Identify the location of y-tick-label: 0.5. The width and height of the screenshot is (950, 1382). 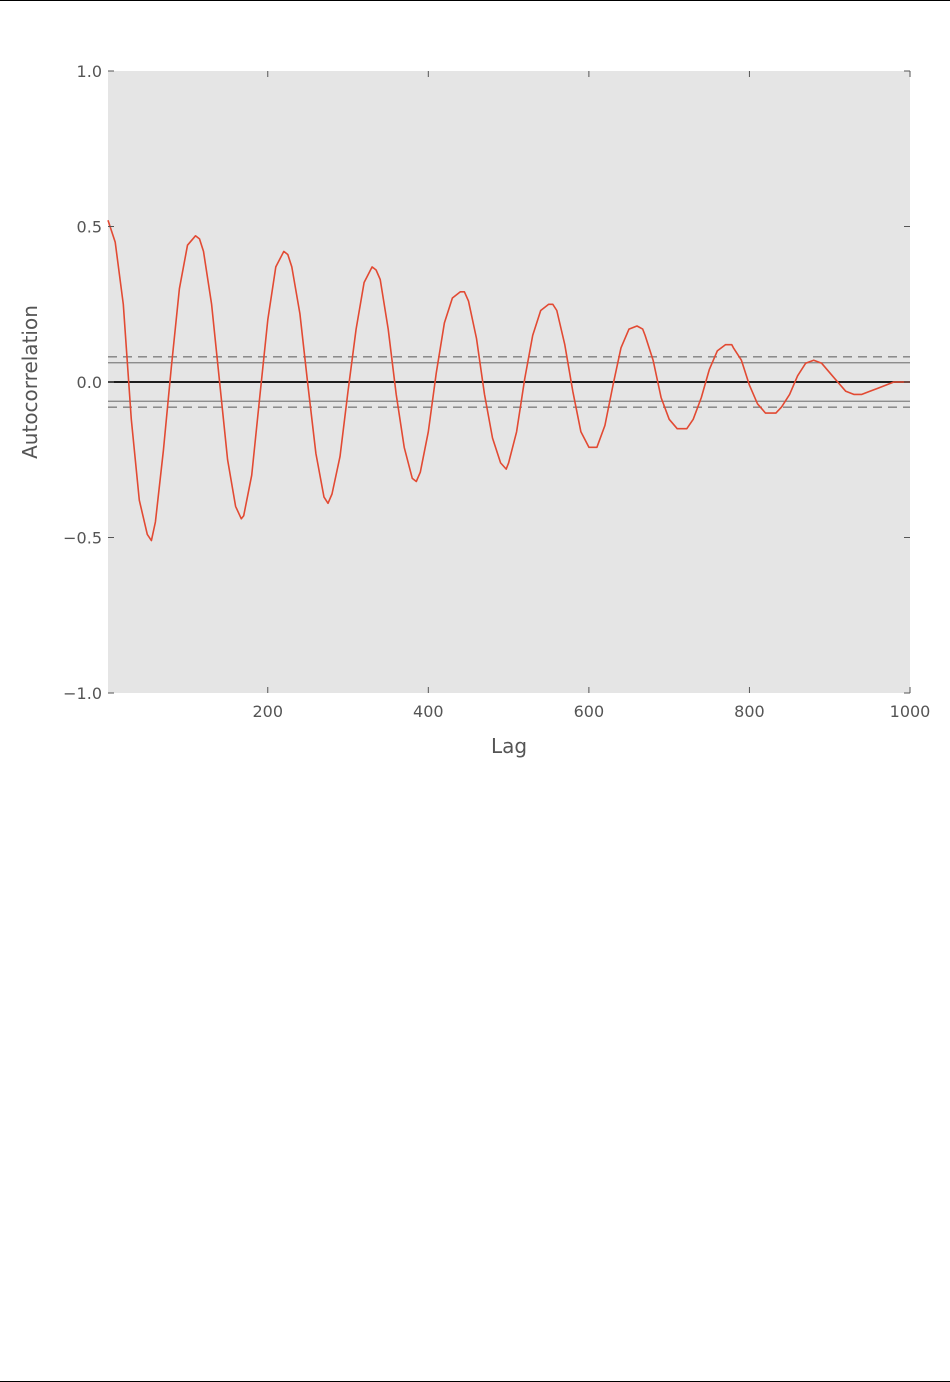
(89, 227).